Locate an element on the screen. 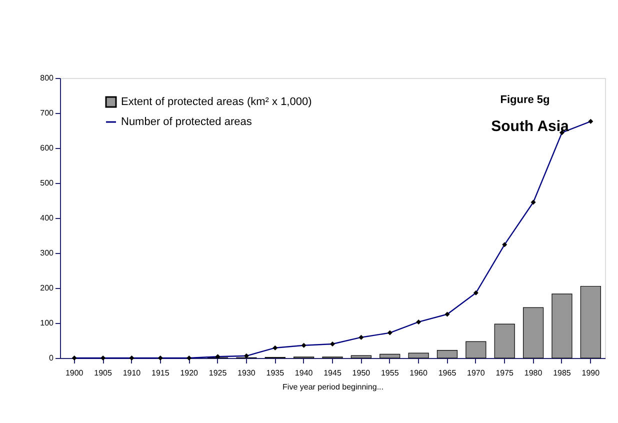 Image resolution: width=618 pixels, height=423 pixels. x-tick-label: 1920 is located at coordinates (189, 373).